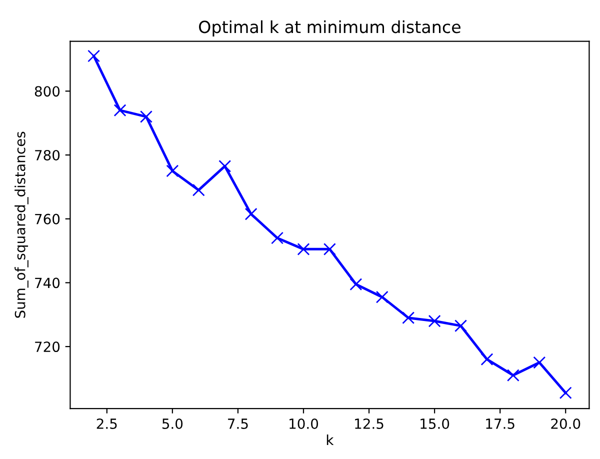 This screenshot has height=459, width=600. I want to click on y-tick-label: 740, so click(47, 283).